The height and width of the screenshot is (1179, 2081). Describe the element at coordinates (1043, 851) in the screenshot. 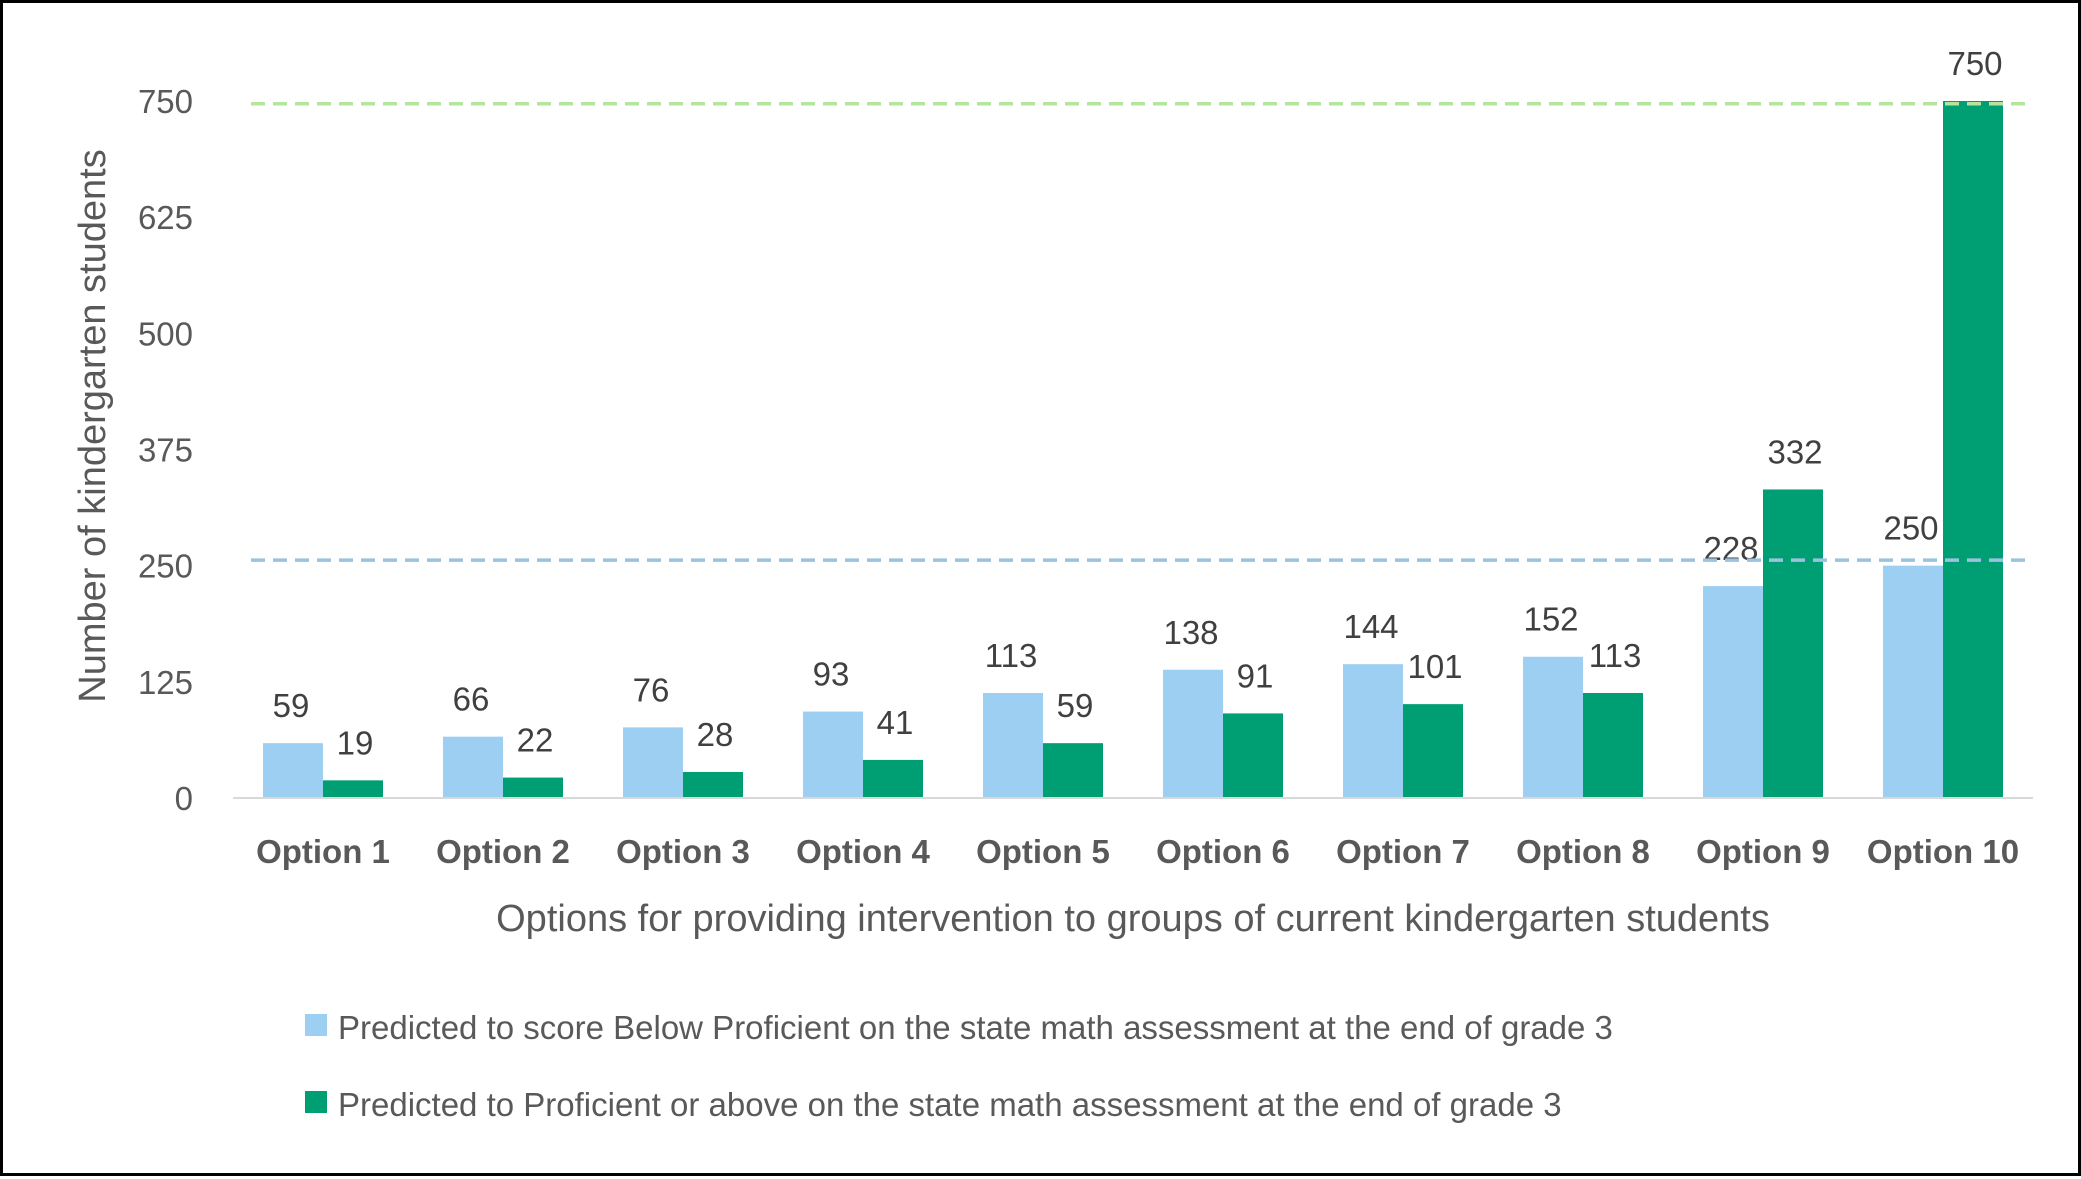

I see `x-tick-label: Option 5` at that location.